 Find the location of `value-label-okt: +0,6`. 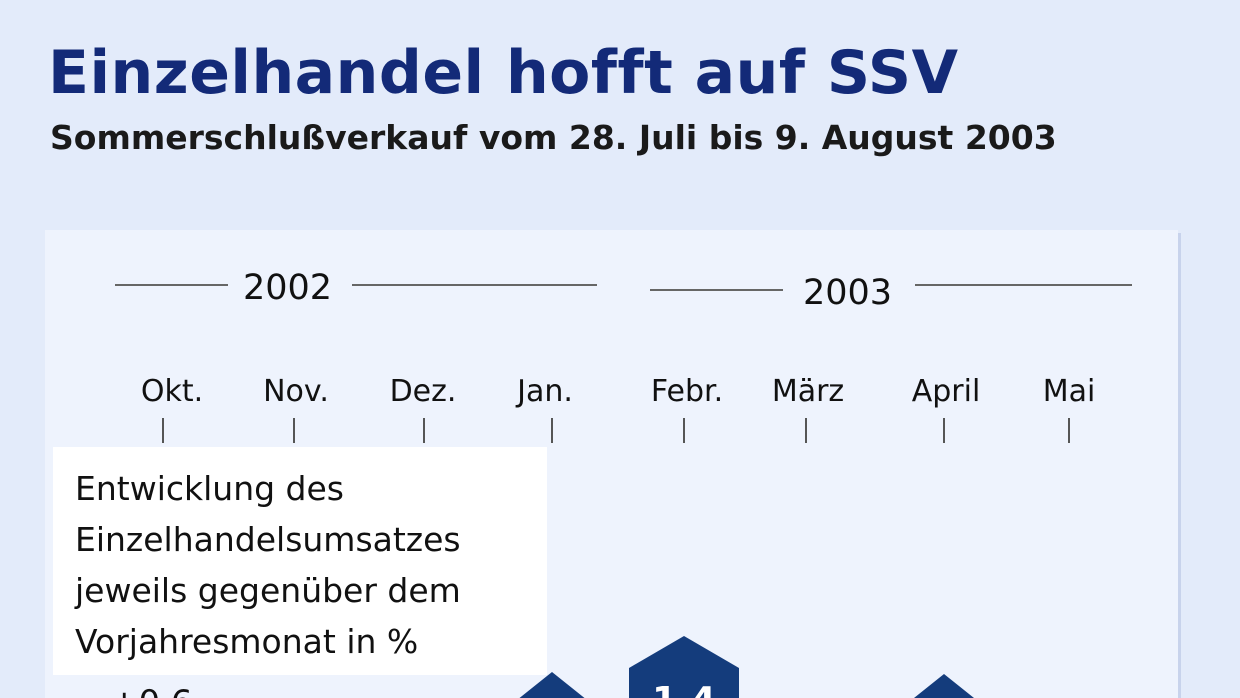

value-label-okt: +0,6 is located at coordinates (151, 690).